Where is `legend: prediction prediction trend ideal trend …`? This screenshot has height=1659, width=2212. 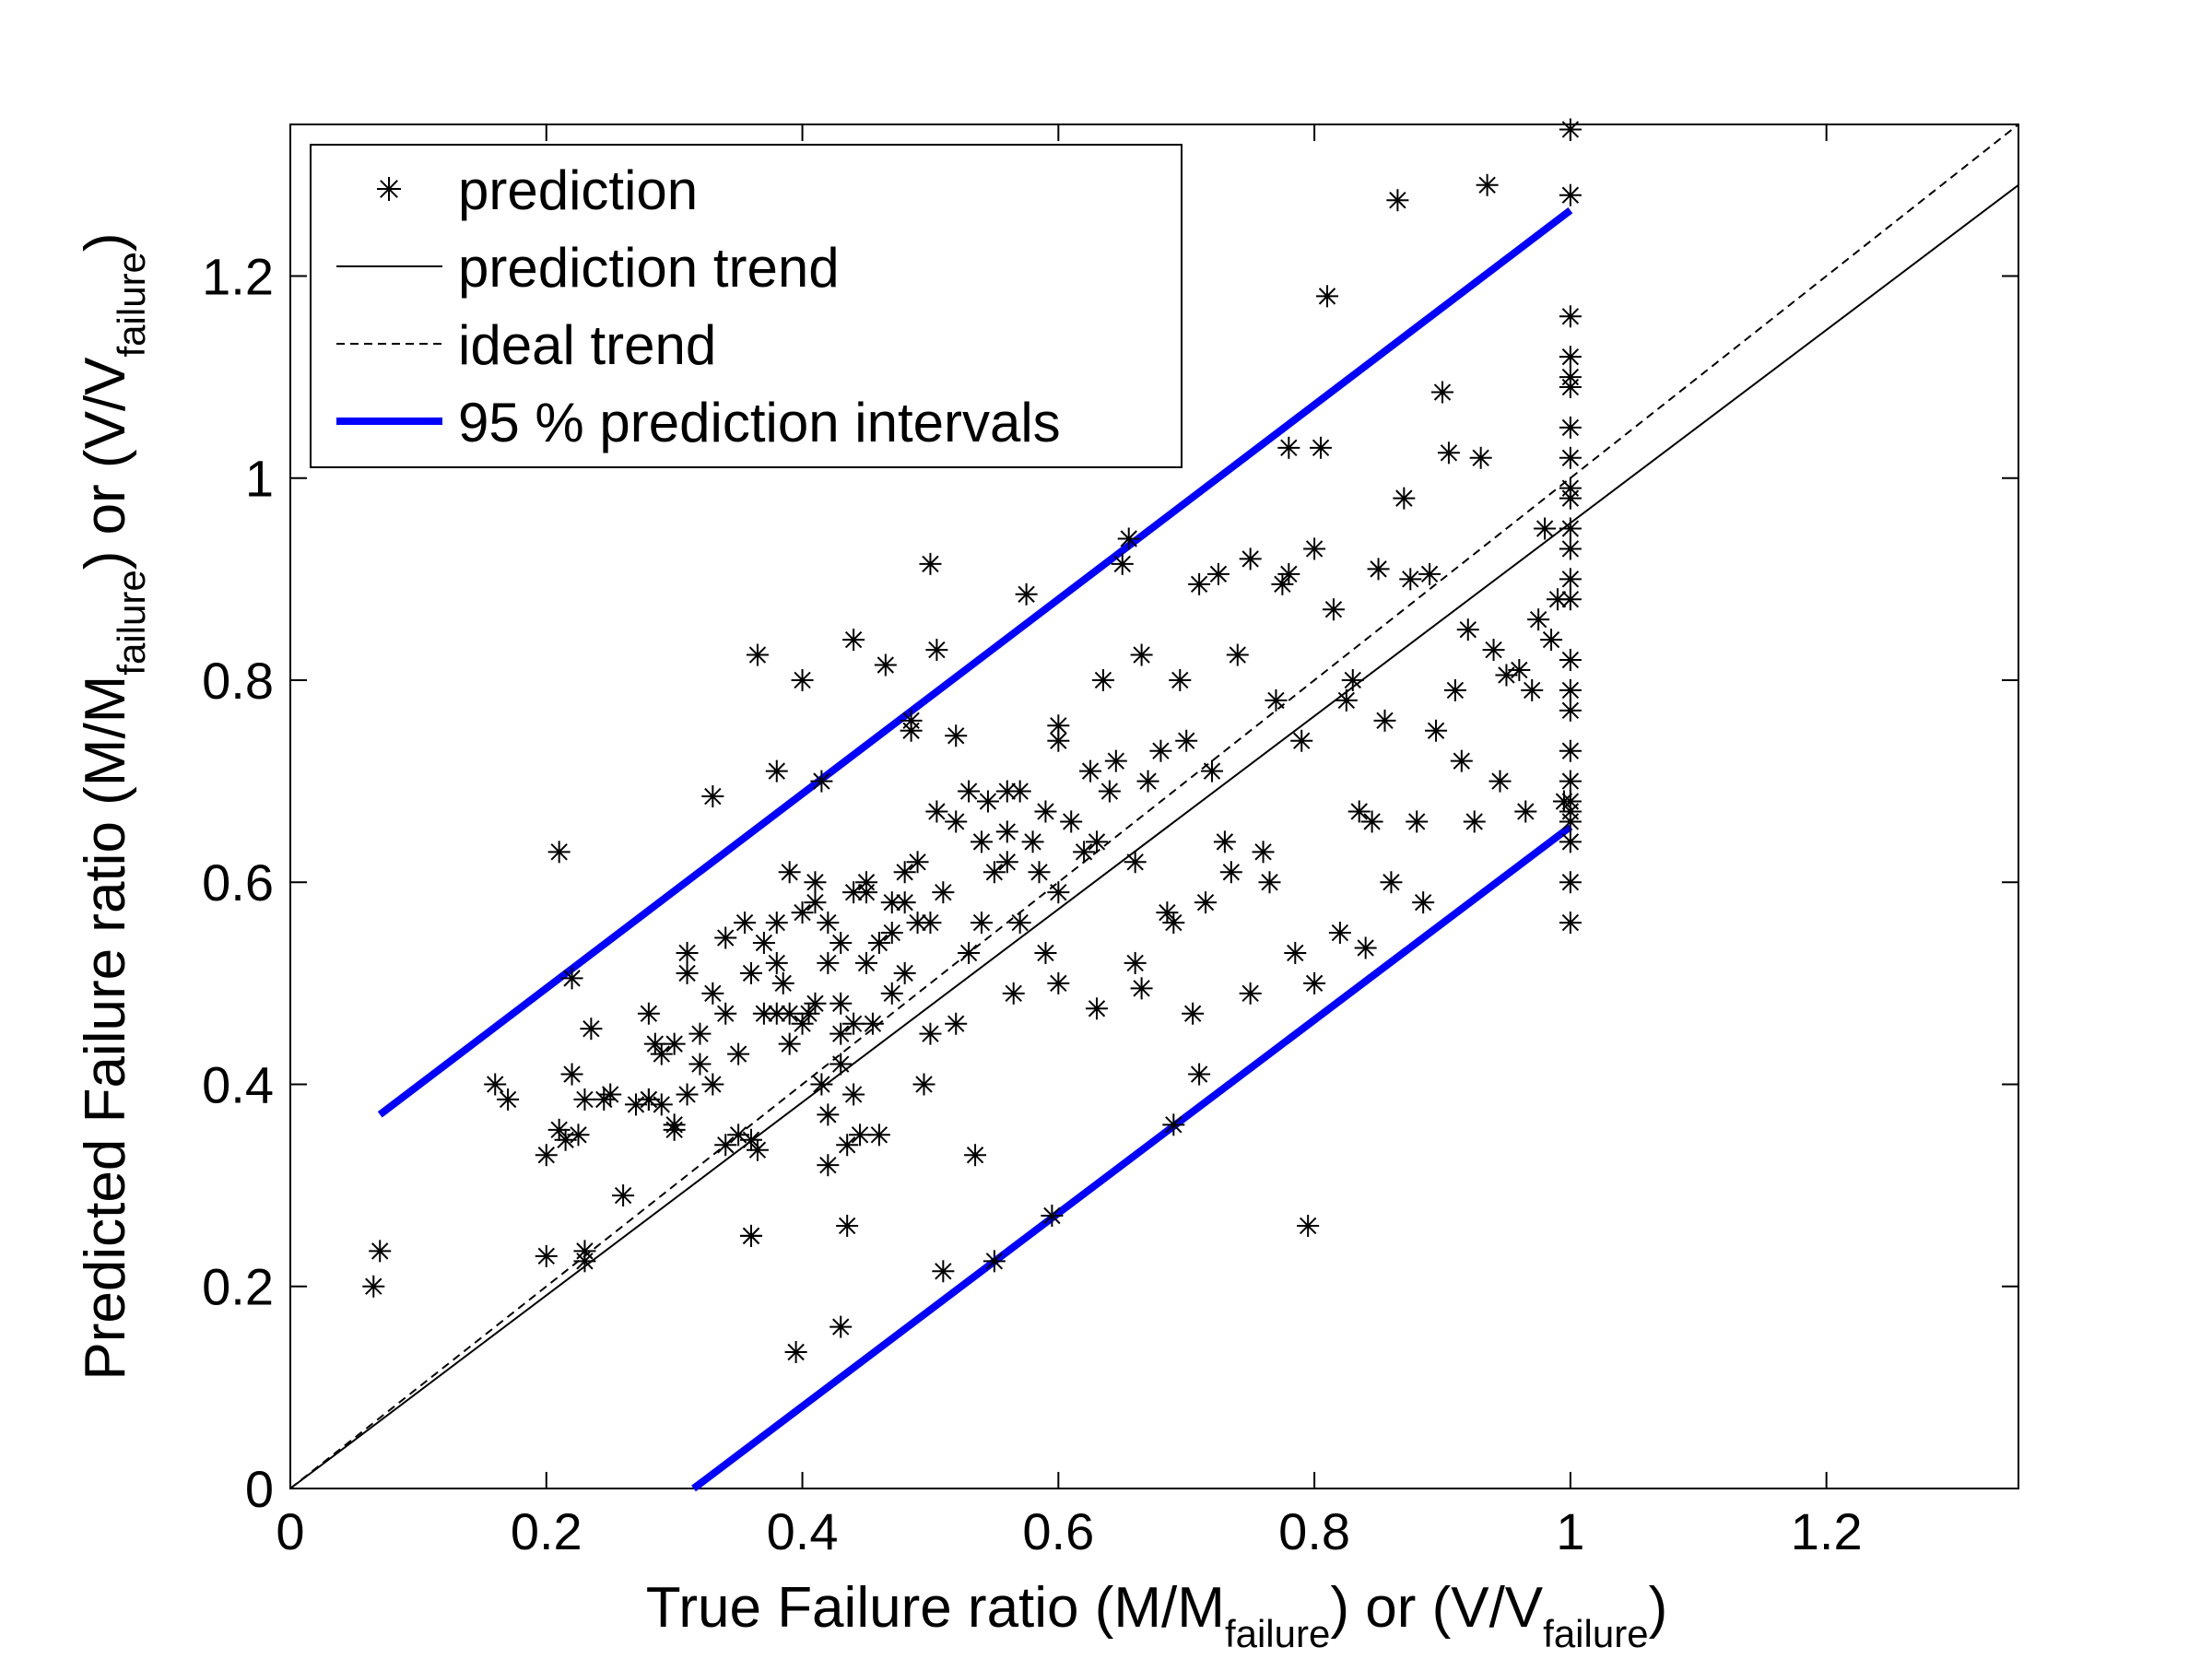
legend: prediction prediction trend ideal trend … is located at coordinates (746, 306).